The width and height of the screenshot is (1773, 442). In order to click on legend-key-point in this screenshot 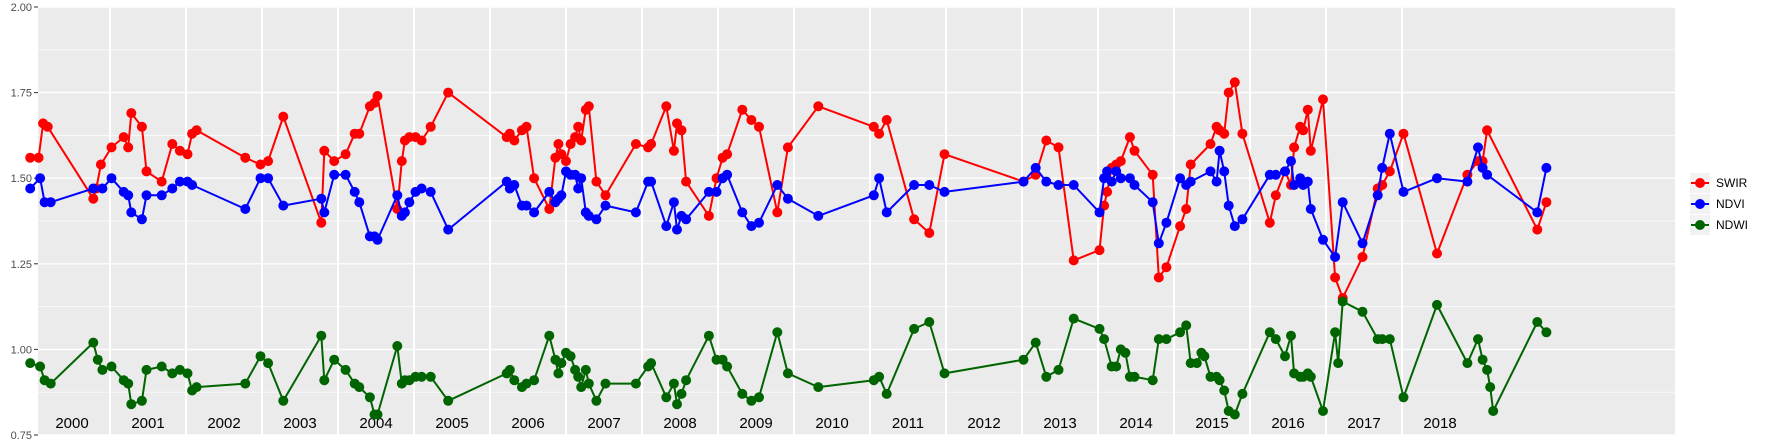, I will do `click(1700, 204)`.